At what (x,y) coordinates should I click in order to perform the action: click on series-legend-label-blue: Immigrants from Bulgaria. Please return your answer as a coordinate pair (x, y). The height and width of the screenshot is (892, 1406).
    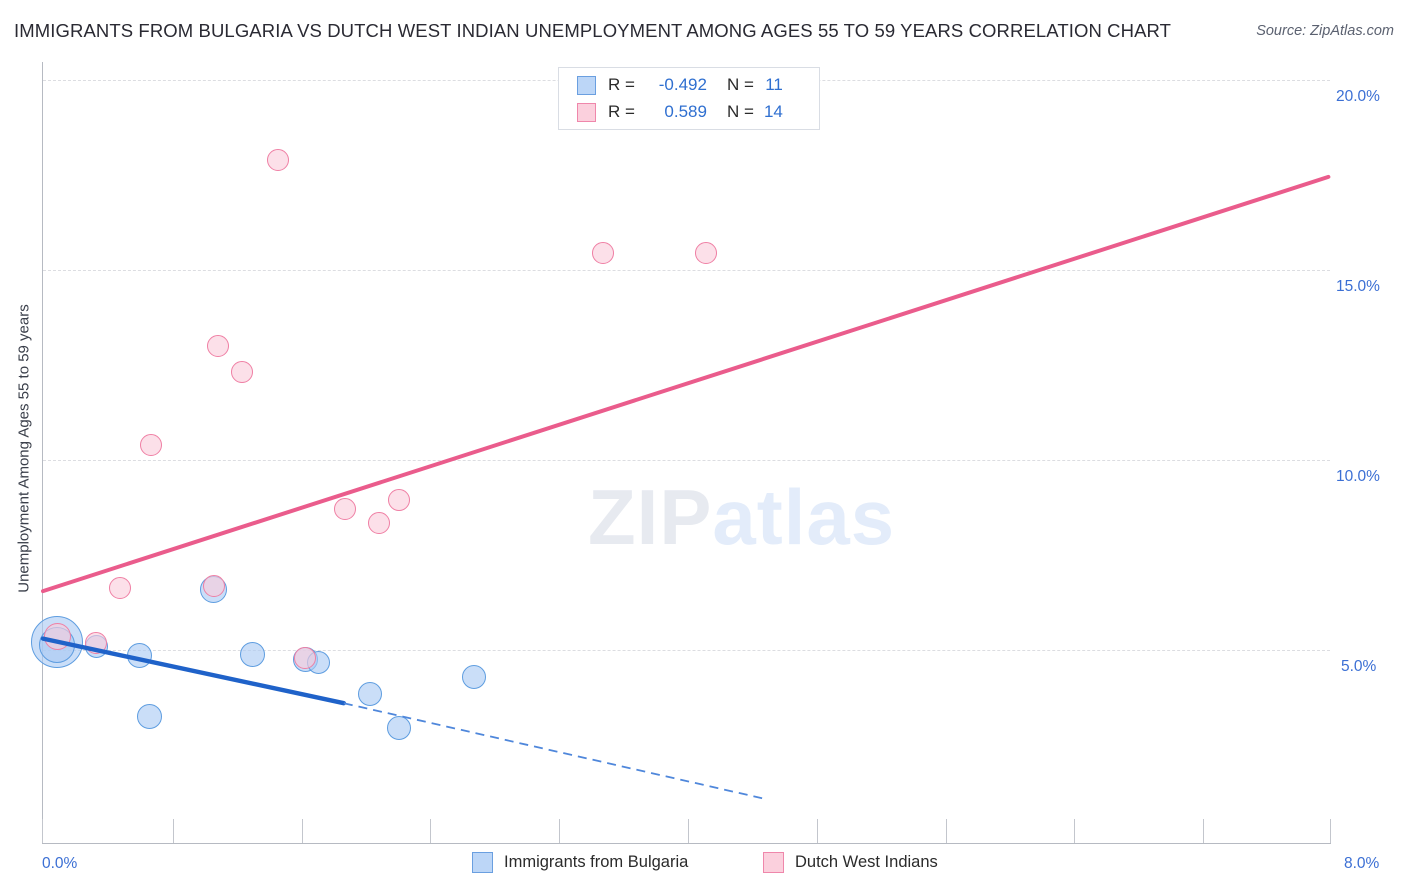
    Looking at the image, I should click on (596, 861).